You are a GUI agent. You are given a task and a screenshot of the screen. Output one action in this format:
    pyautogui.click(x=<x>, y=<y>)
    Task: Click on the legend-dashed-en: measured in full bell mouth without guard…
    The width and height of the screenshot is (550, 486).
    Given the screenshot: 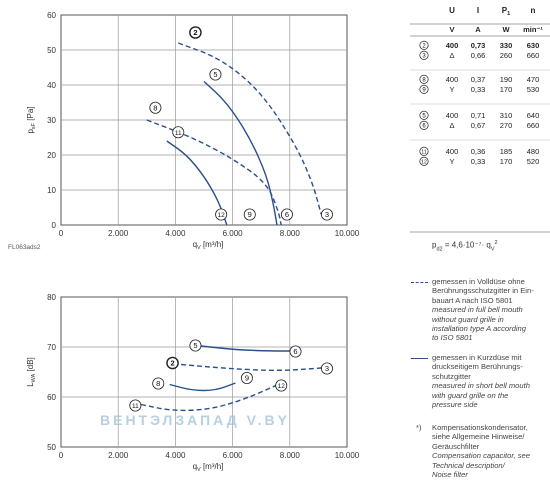 What is the action you would take?
    pyautogui.click(x=483, y=324)
    